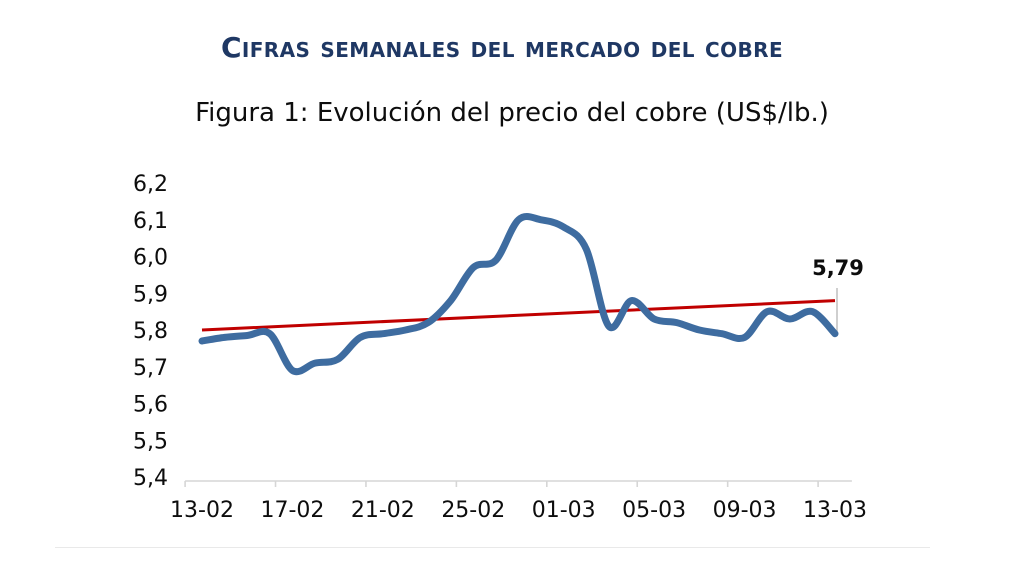  Describe the element at coordinates (150, 221) in the screenshot. I see `y-axis-label: 6,1` at that location.